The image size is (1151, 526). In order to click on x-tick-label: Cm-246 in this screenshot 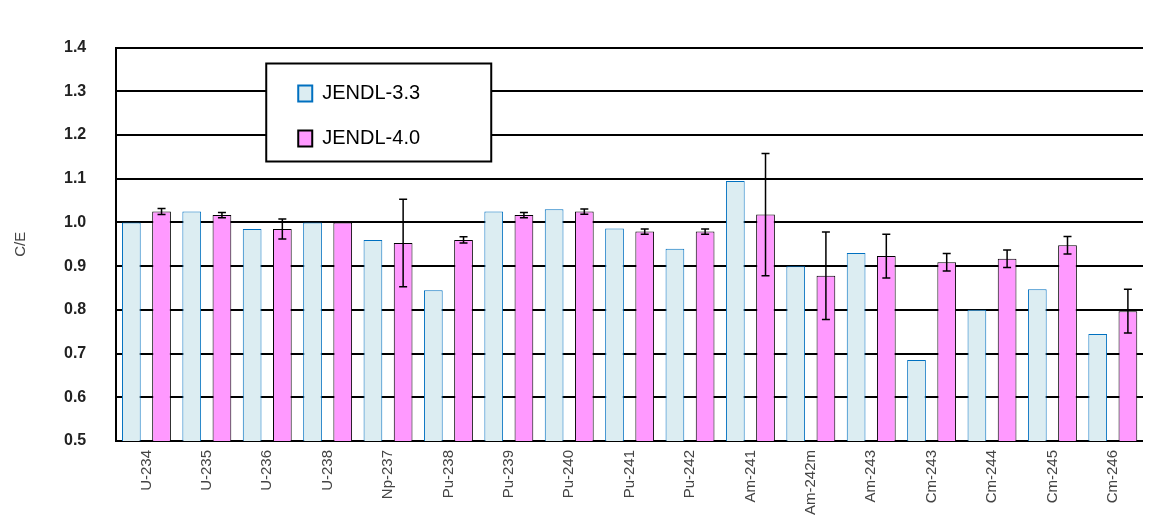, I will do `click(1111, 476)`.